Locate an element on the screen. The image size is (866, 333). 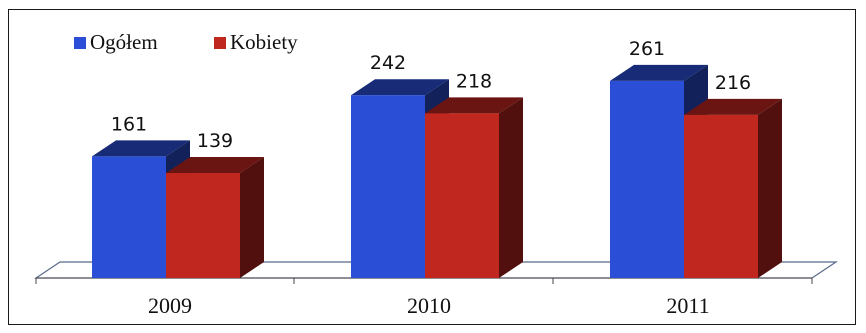
legend-label: Kobiety is located at coordinates (264, 42).